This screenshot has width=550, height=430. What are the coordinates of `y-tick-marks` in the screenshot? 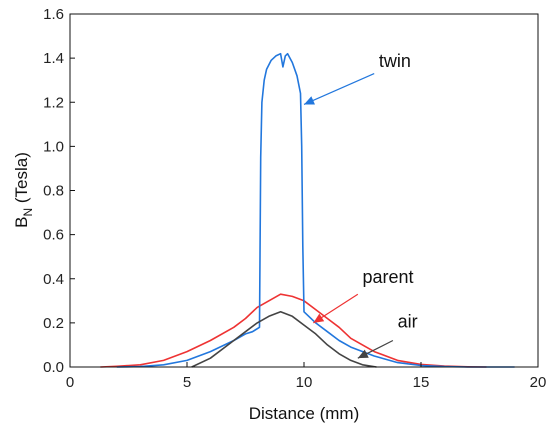 It's located at (72, 190).